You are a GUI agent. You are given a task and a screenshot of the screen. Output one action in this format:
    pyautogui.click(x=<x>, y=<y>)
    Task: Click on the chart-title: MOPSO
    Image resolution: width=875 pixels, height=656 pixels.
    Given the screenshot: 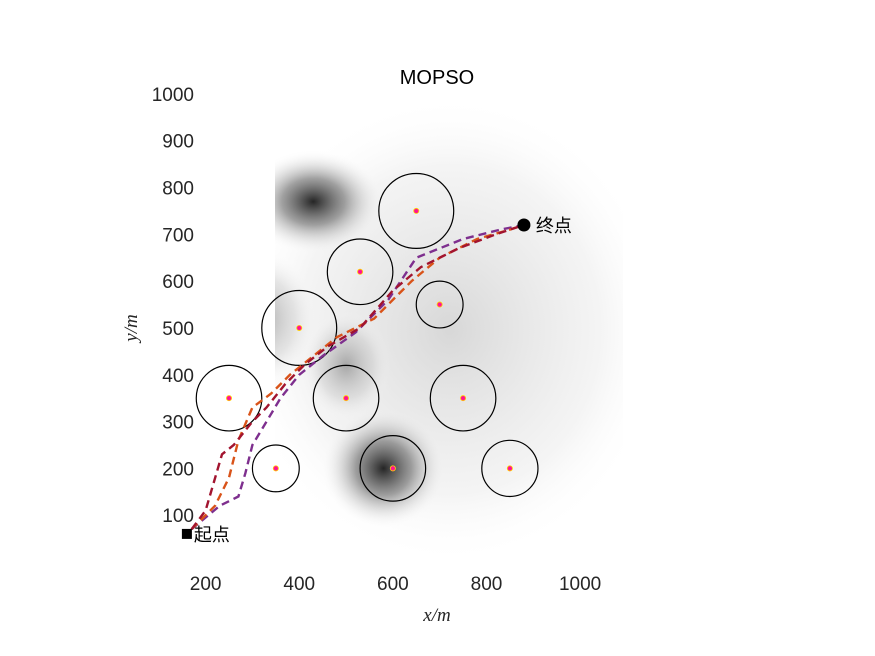 What is the action you would take?
    pyautogui.click(x=437, y=78)
    